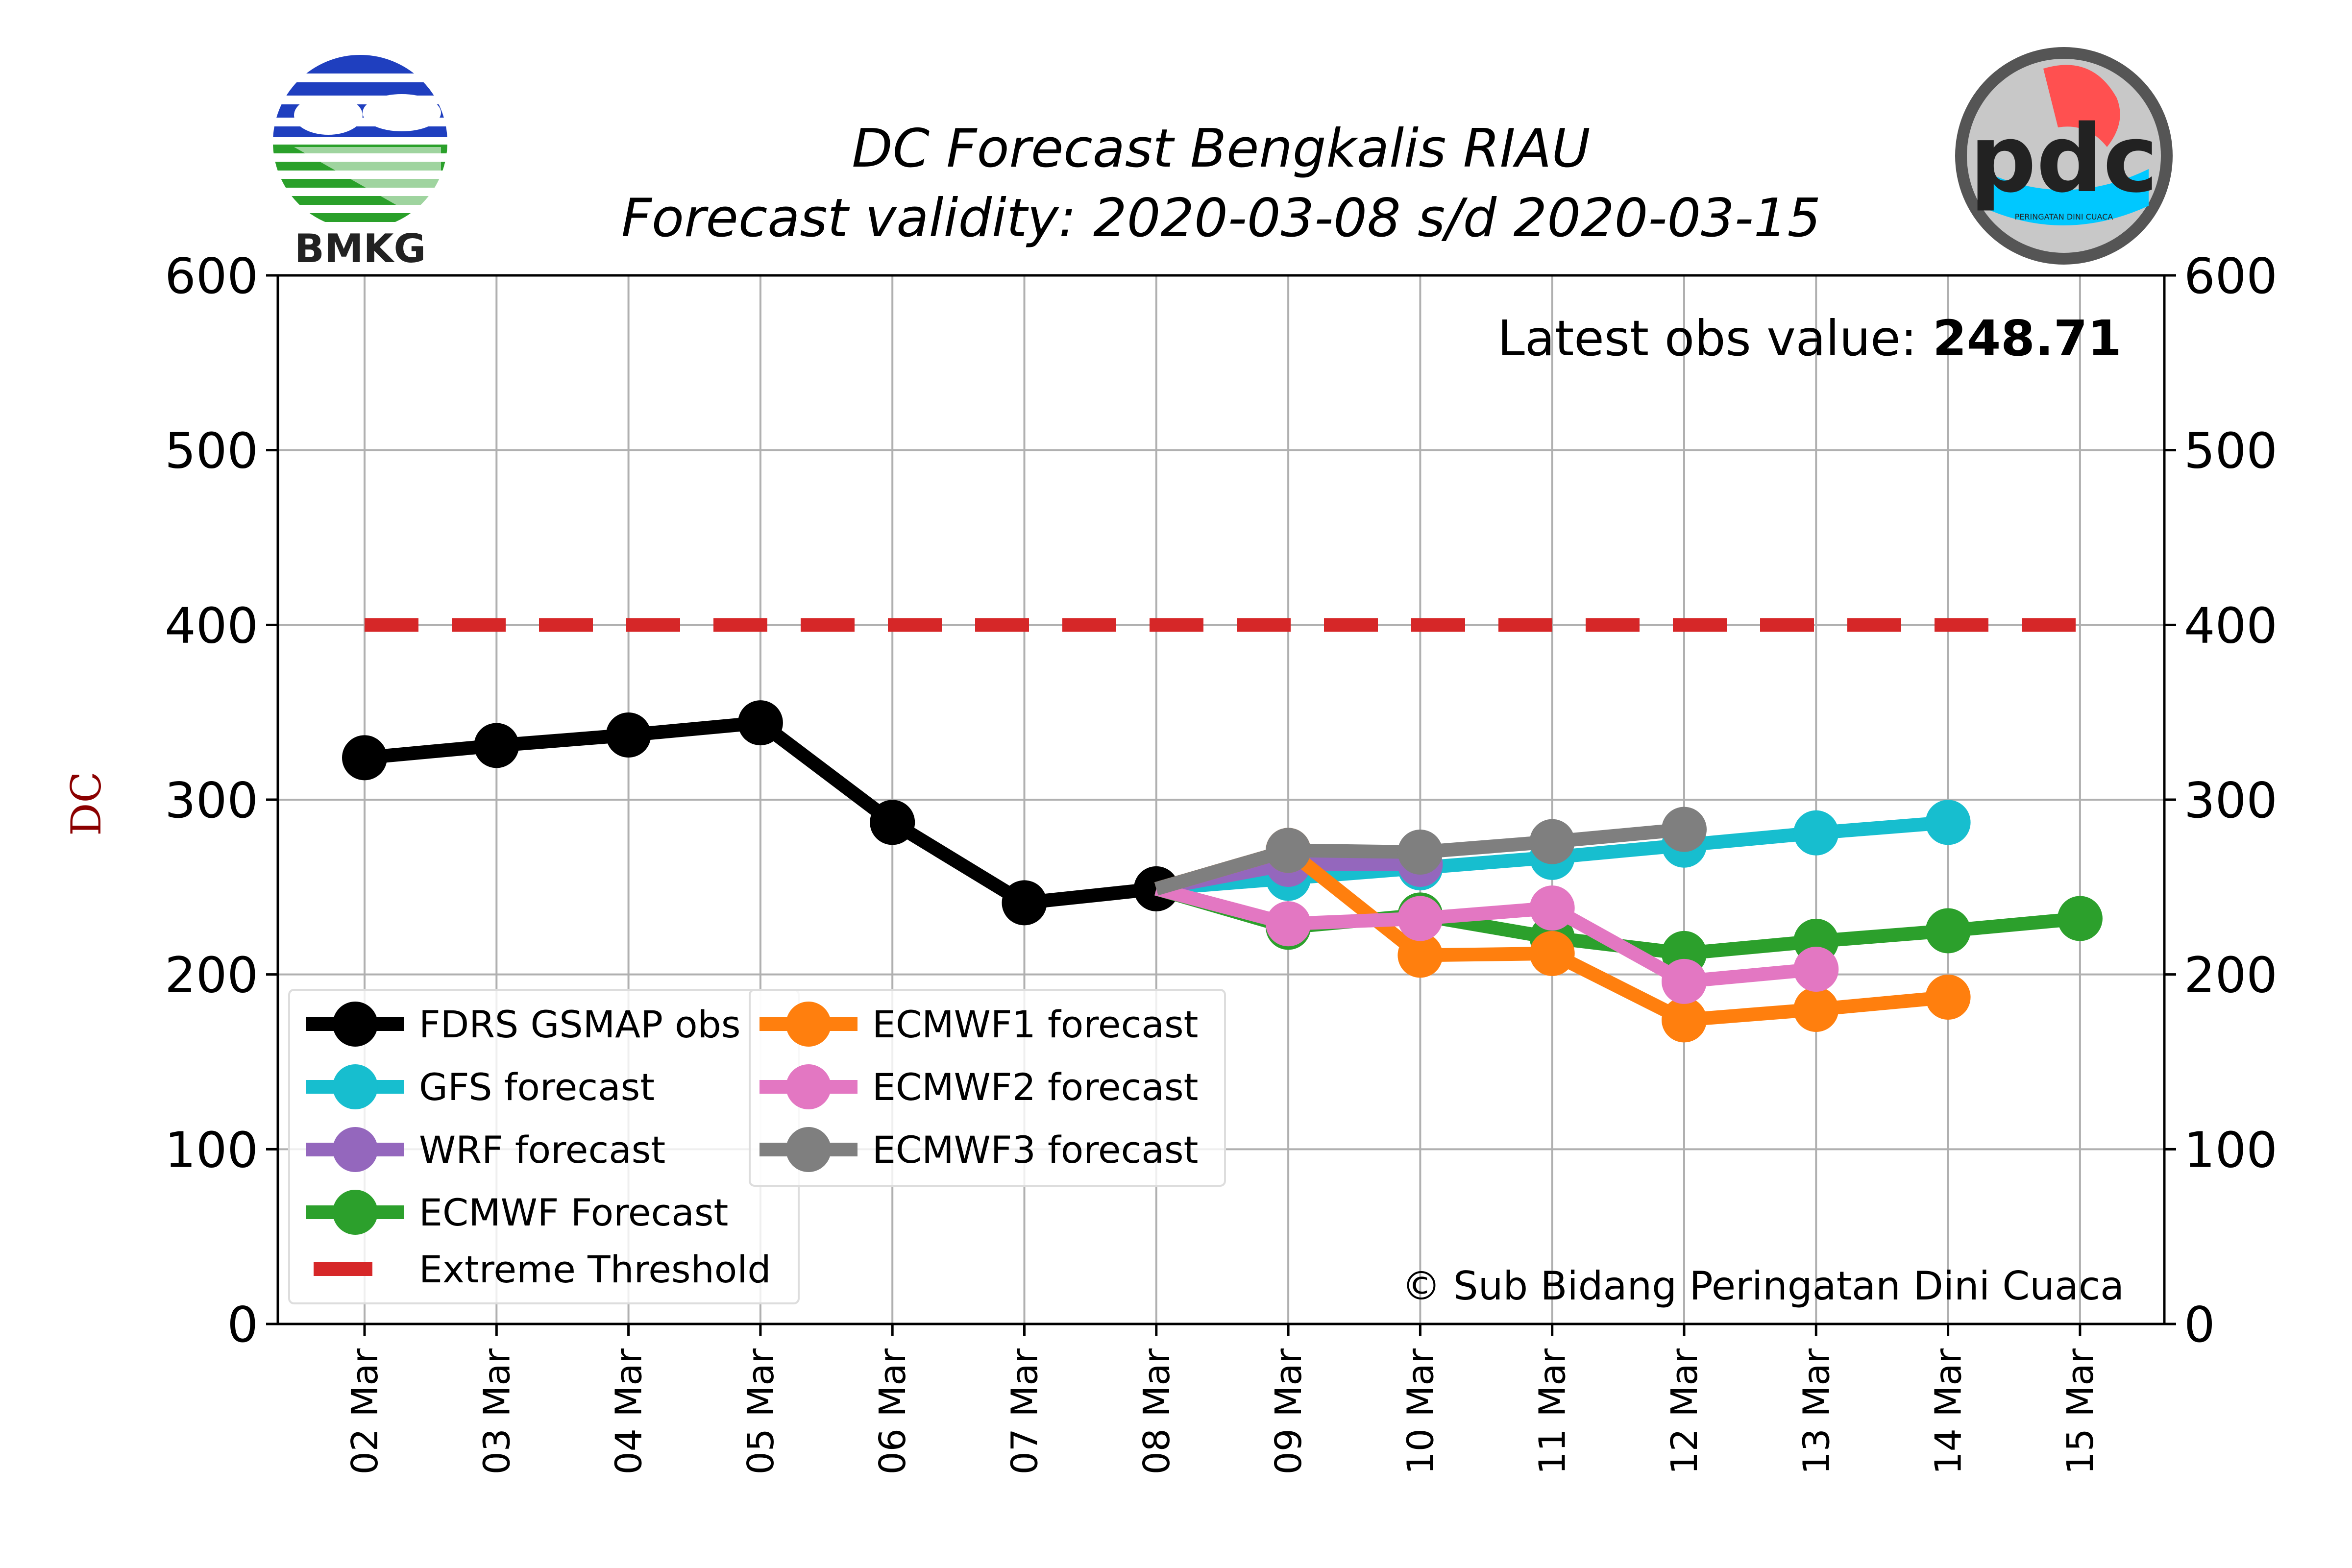  I want to click on chart-title: DC Forecast Bengkalis RIAU, so click(1221, 148).